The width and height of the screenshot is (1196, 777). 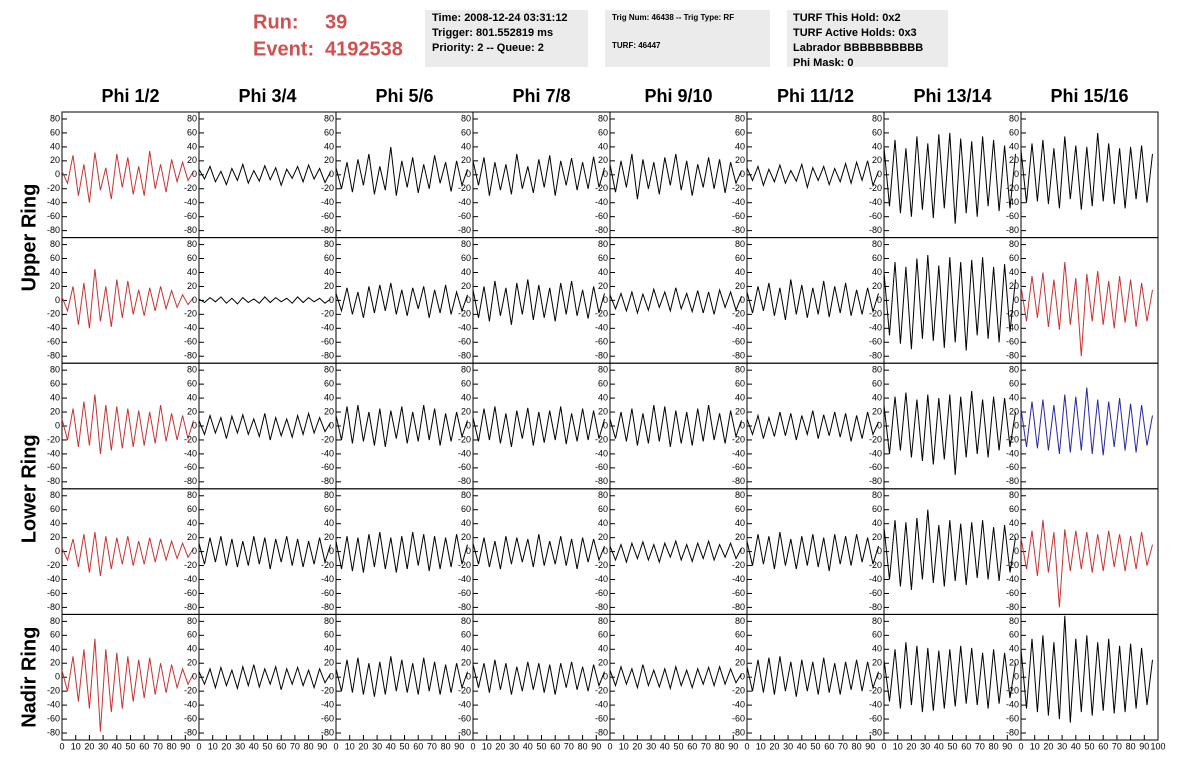 I want to click on x-tick-label: 90, so click(x=596, y=746).